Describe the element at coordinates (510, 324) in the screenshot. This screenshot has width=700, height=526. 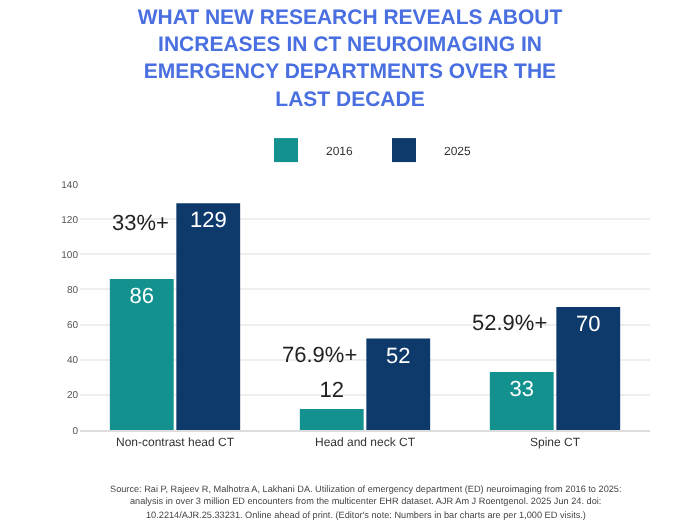
I see `annotation: 52.9%+` at that location.